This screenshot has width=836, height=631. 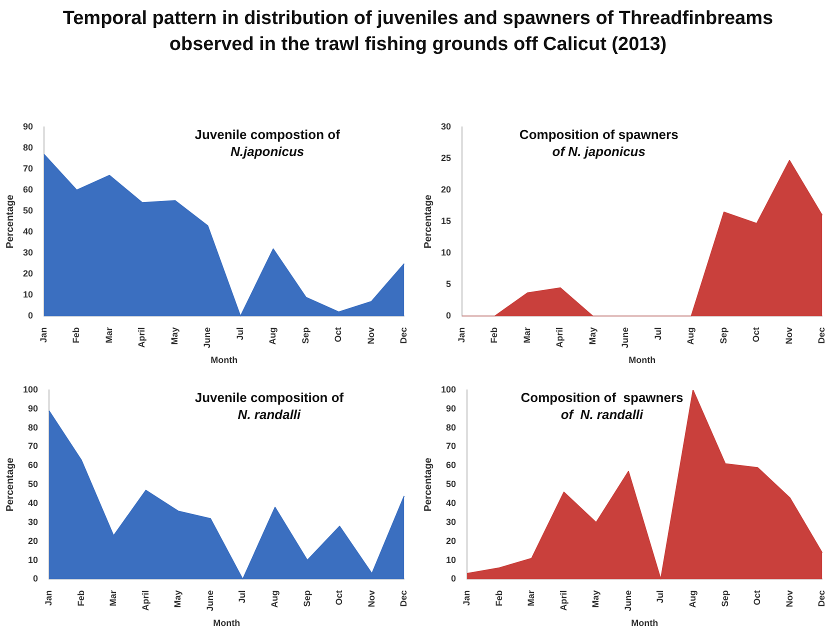 I want to click on y-tick-label: 25, so click(x=446, y=158).